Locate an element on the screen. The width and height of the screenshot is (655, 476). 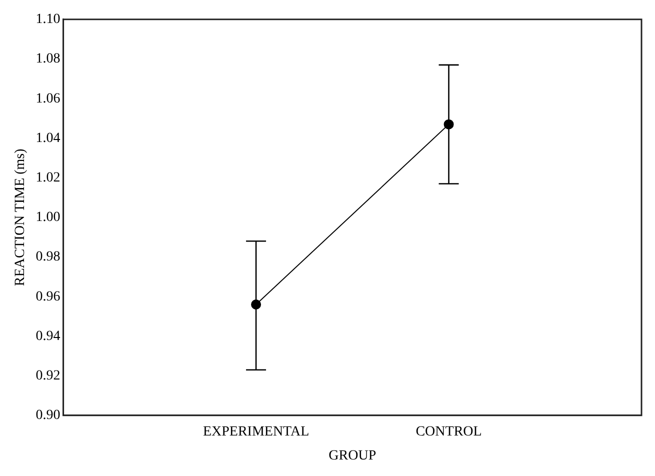
y-tick-label: 1.00 is located at coordinates (48, 218).